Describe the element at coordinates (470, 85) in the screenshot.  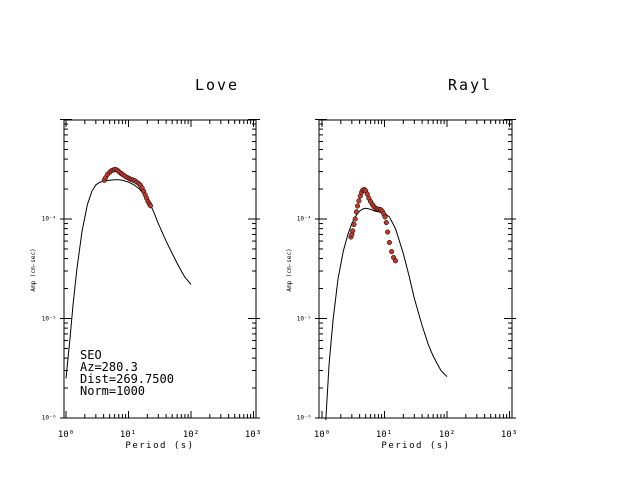
I see `rayleigh-panel-title: Rayl` at that location.